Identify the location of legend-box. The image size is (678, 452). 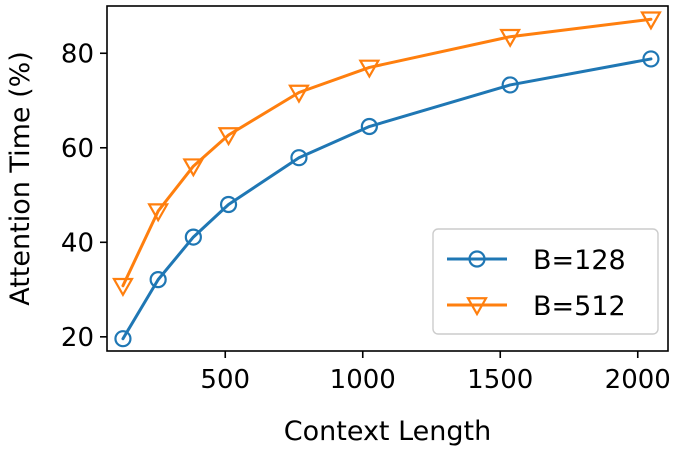
(545, 281).